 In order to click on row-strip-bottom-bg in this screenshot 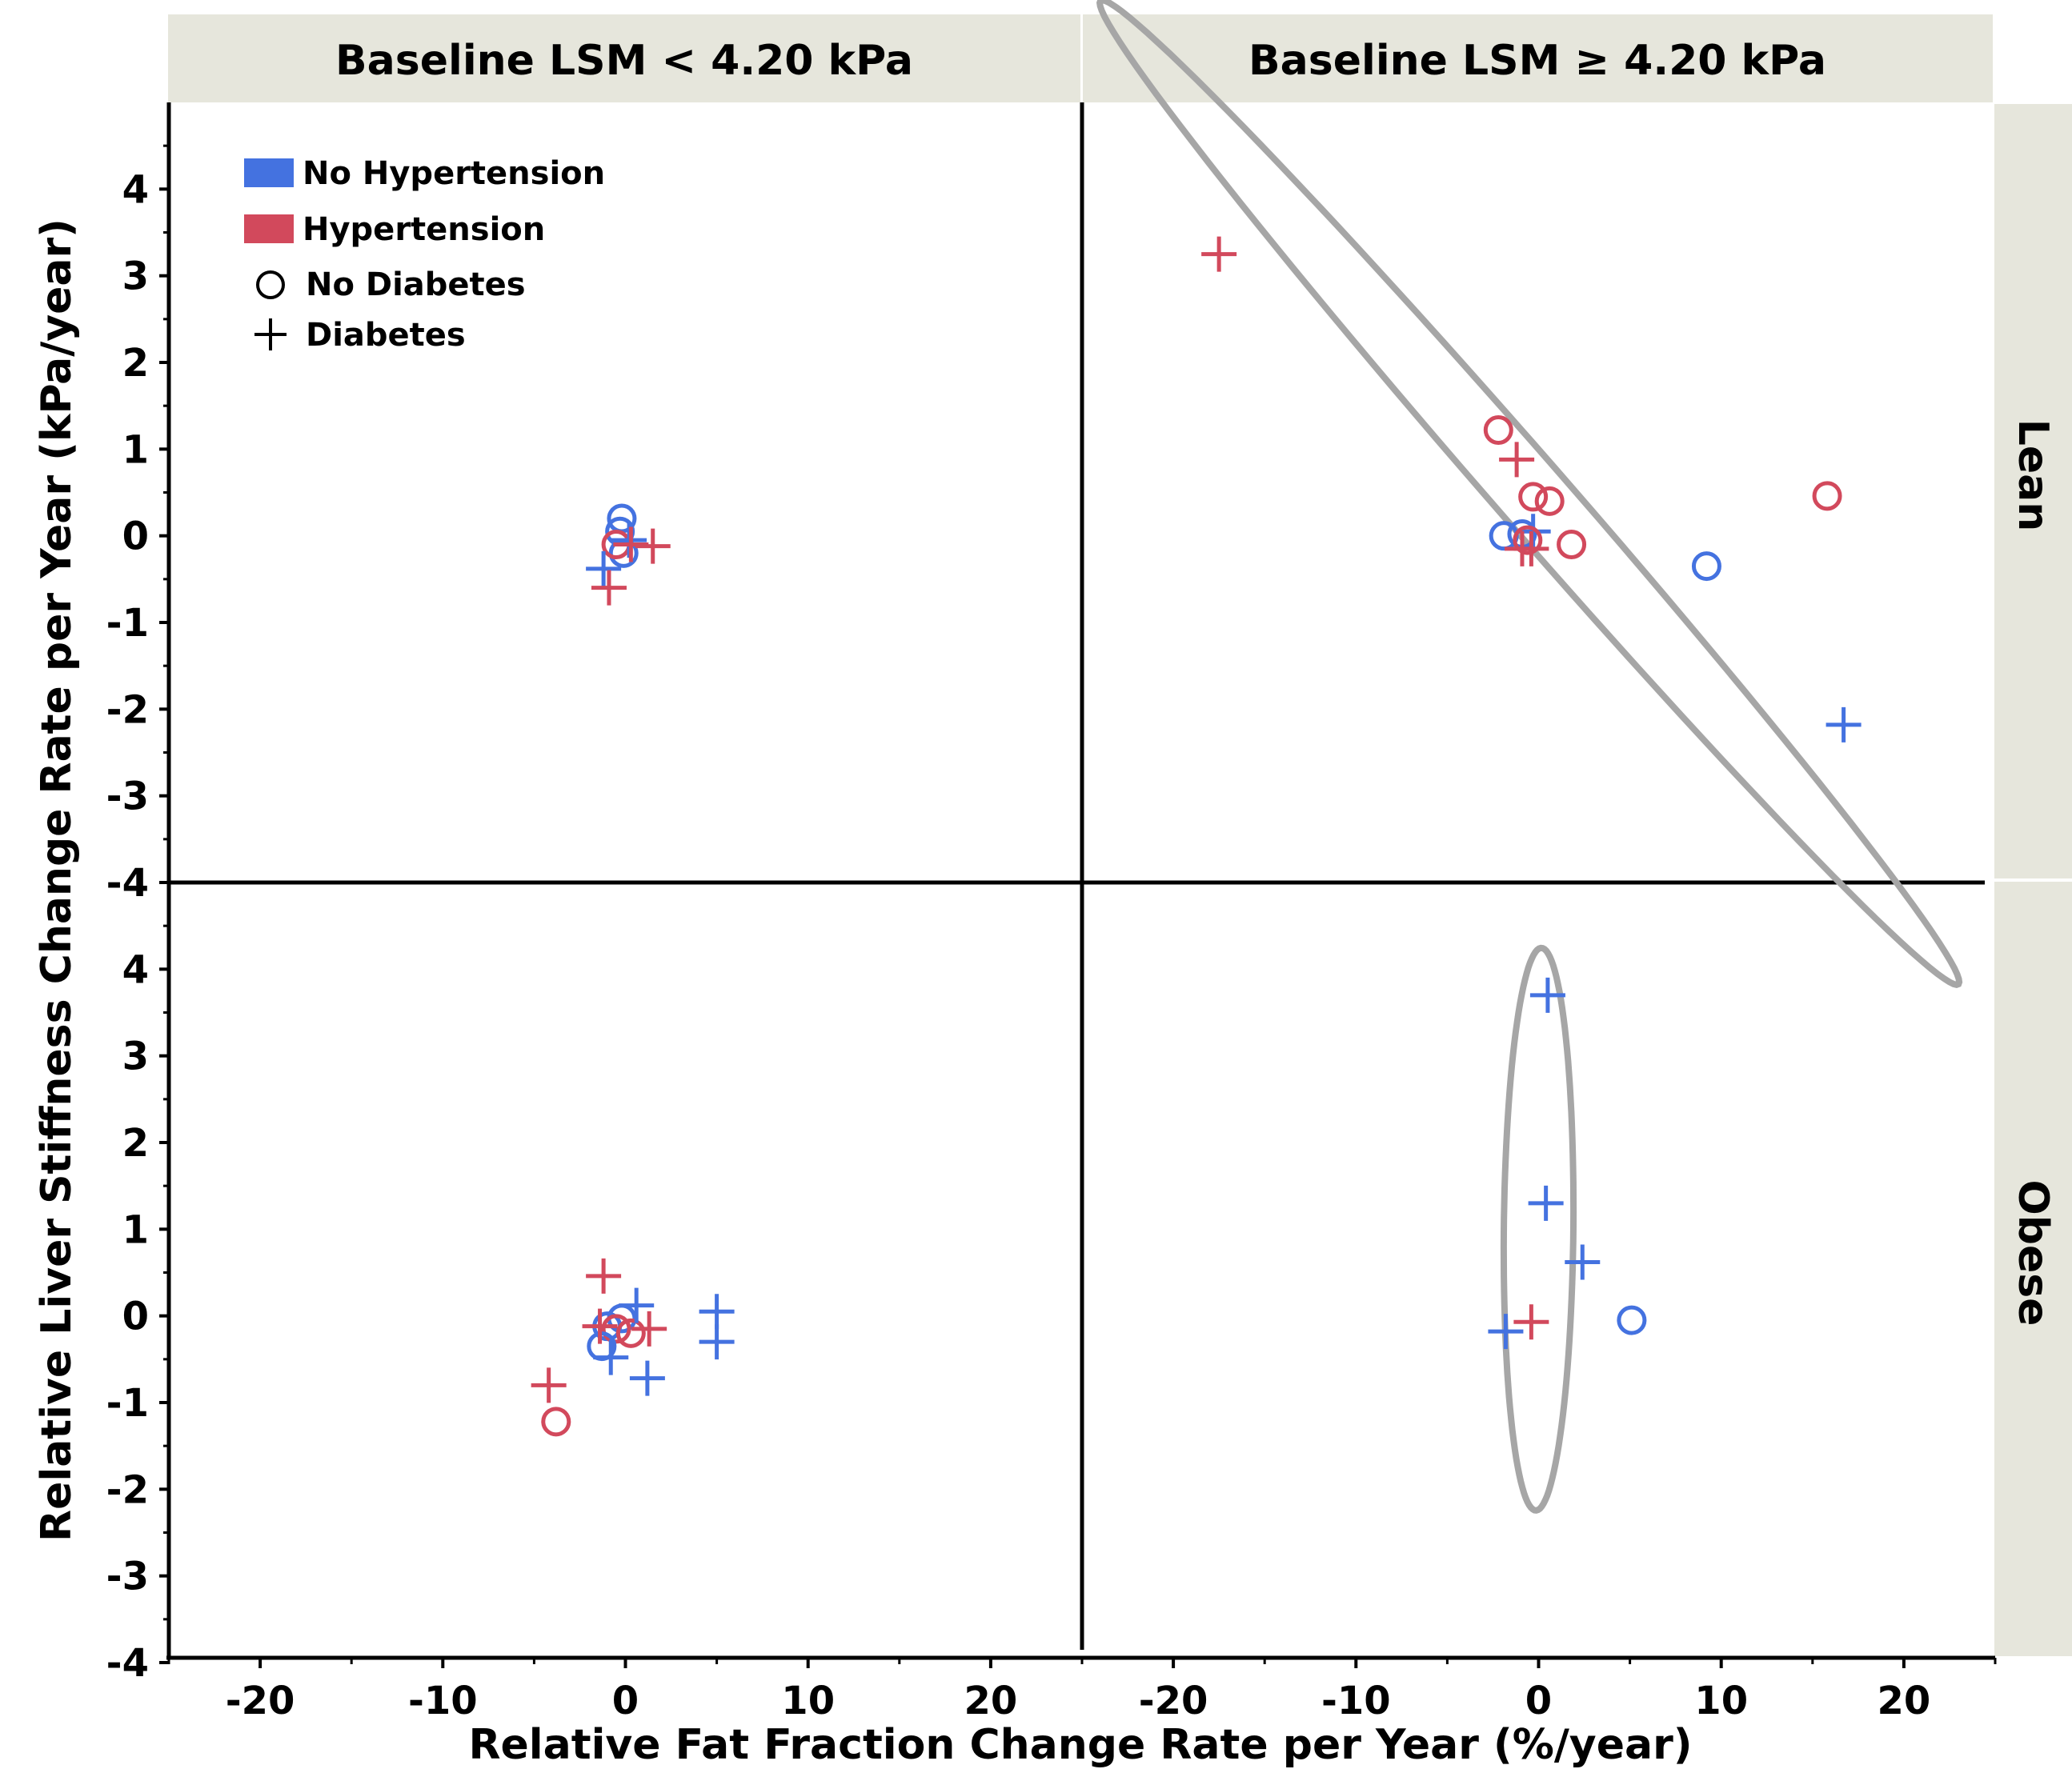, I will do `click(2033, 1269)`.